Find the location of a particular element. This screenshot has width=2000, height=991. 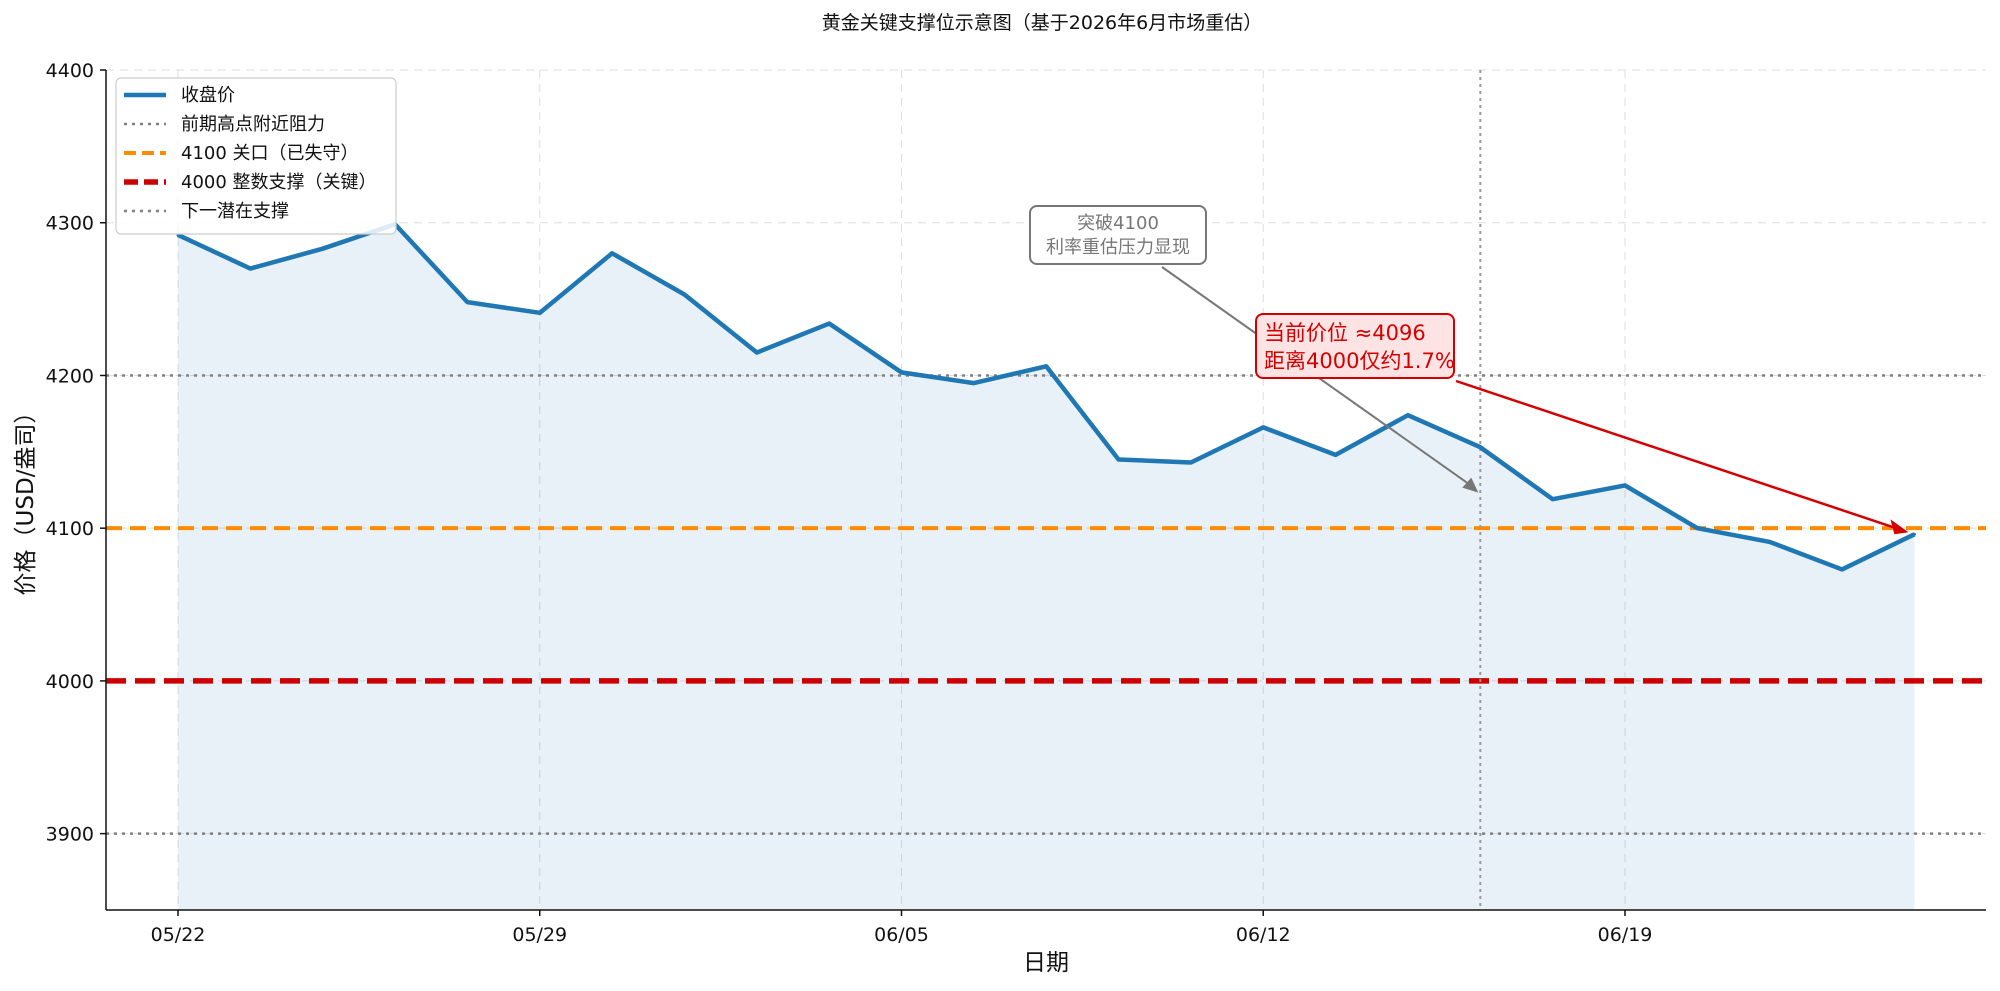

y-tick-label: 4400 is located at coordinates (70, 71).